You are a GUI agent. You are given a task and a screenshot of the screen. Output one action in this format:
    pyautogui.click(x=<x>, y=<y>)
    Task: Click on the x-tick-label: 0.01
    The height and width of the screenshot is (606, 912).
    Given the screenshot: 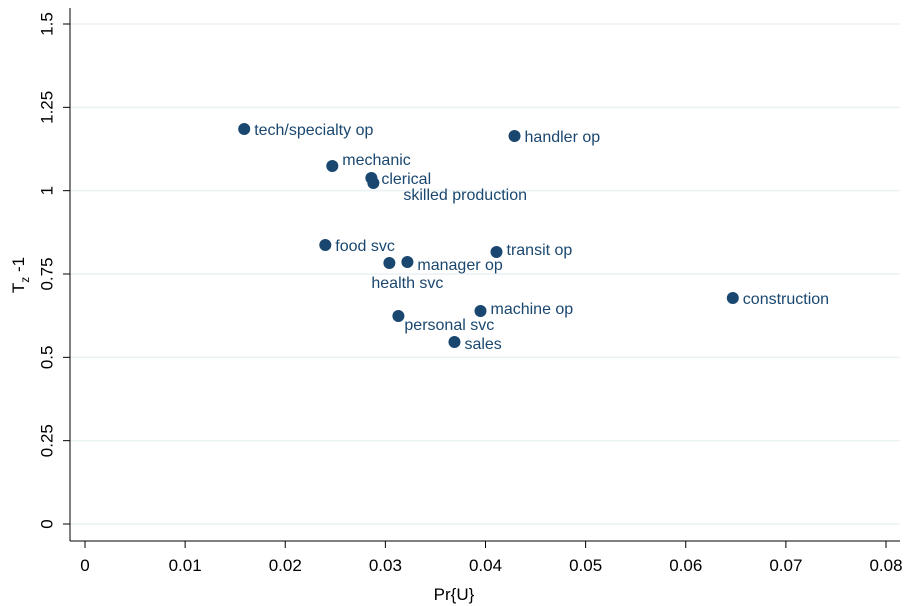 What is the action you would take?
    pyautogui.click(x=185, y=565)
    